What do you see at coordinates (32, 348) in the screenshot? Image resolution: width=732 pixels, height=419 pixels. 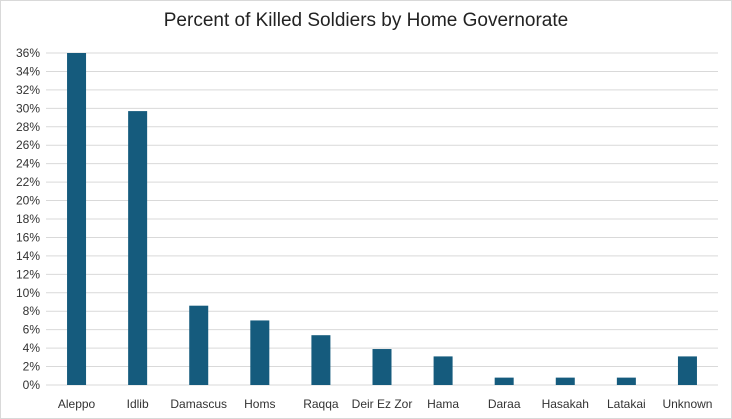 I see `y-tick-label: 4%` at bounding box center [32, 348].